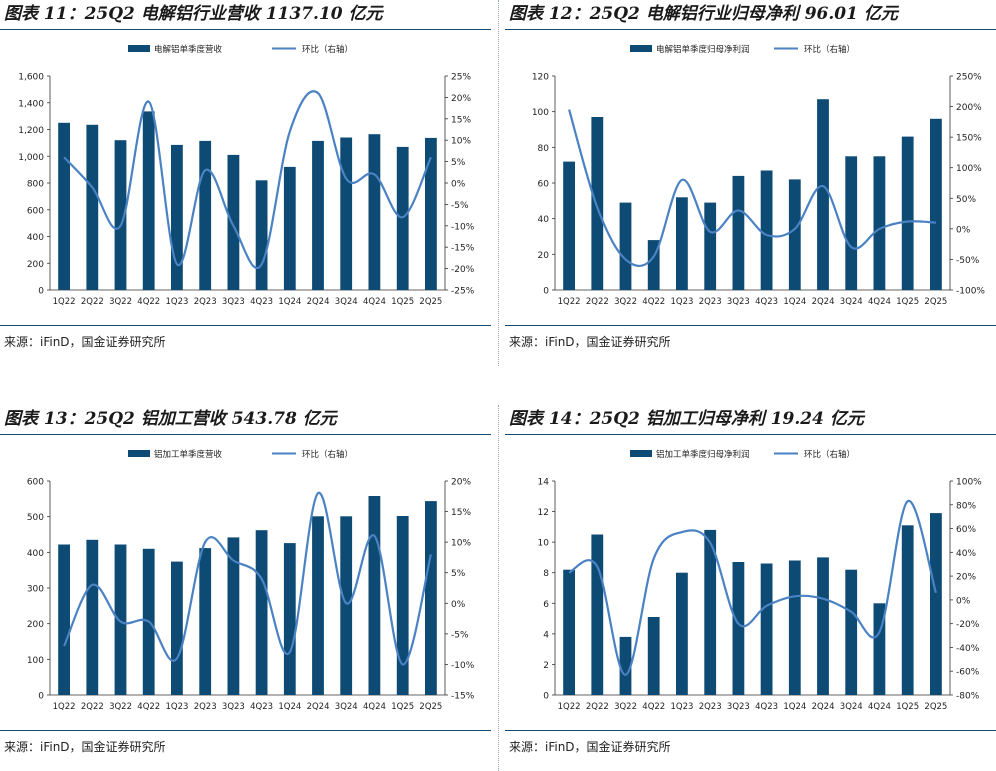 Image resolution: width=996 pixels, height=771 pixels. I want to click on y-left-tick-label: 4, so click(546, 635).